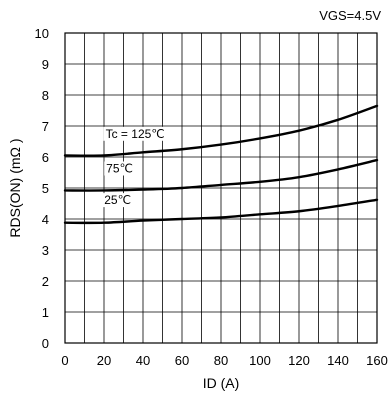  What do you see at coordinates (377, 360) in the screenshot?
I see `x-tick-label: 160` at bounding box center [377, 360].